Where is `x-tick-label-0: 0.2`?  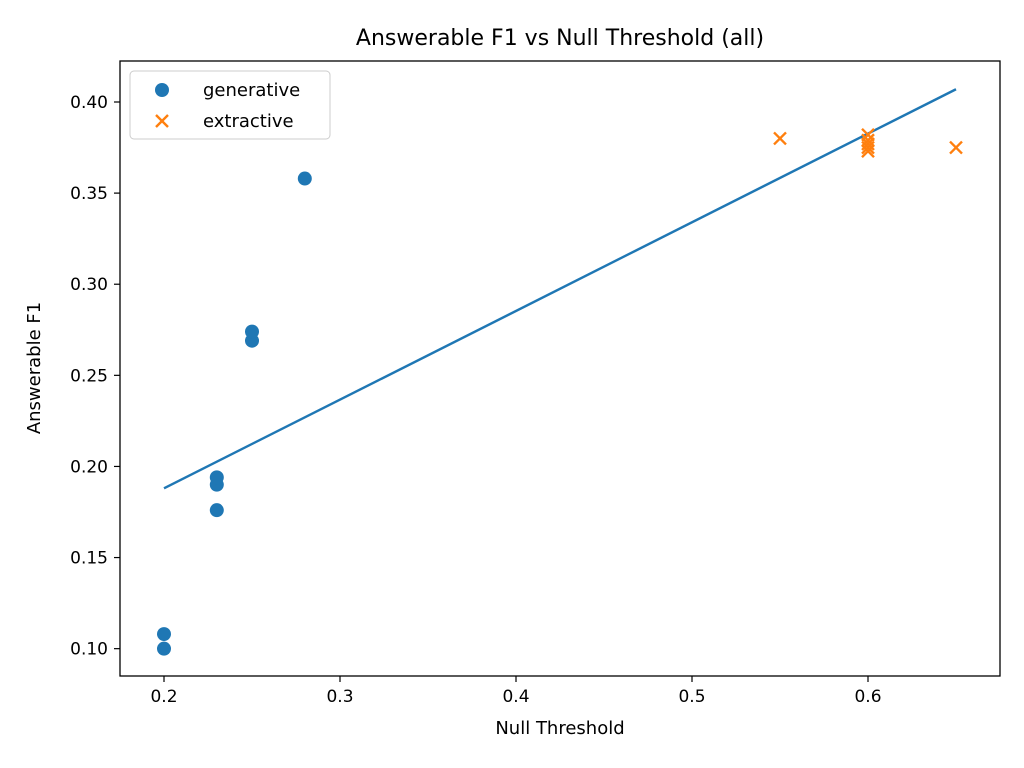 x-tick-label-0: 0.2 is located at coordinates (163, 697).